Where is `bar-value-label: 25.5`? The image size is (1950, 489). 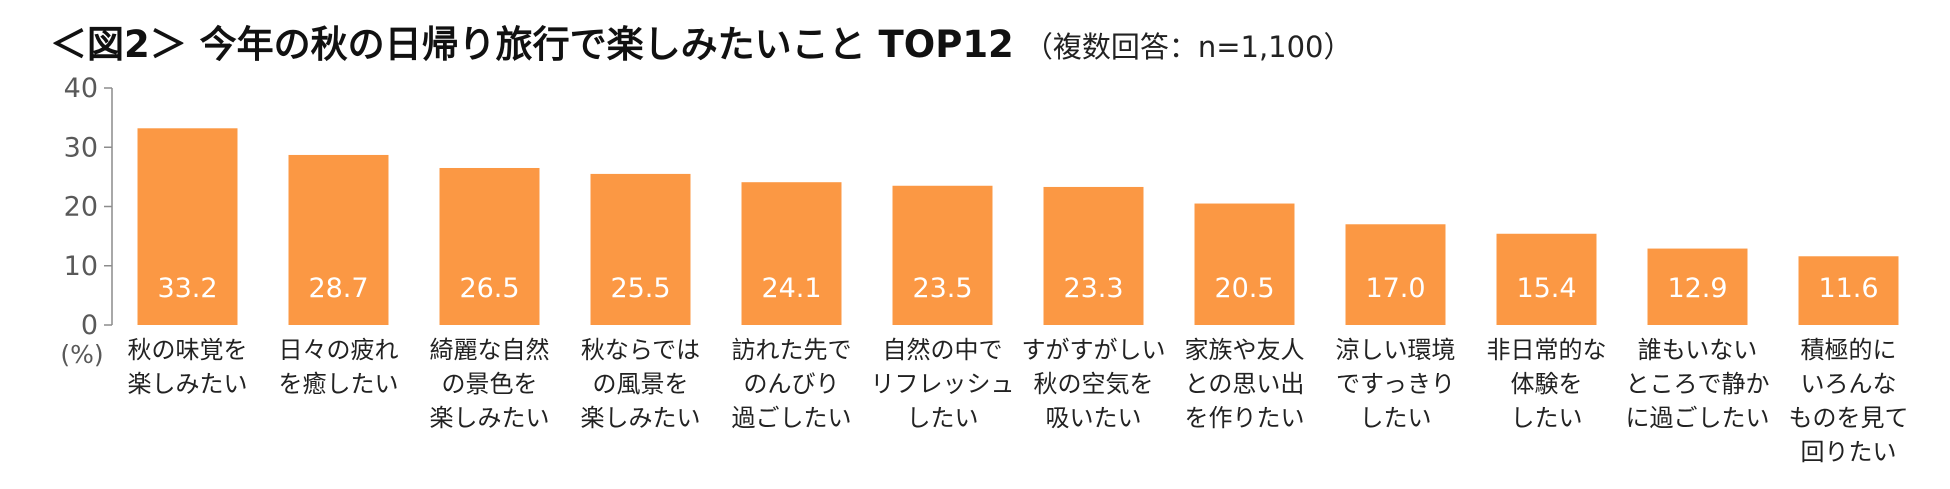 bar-value-label: 25.5 is located at coordinates (640, 288).